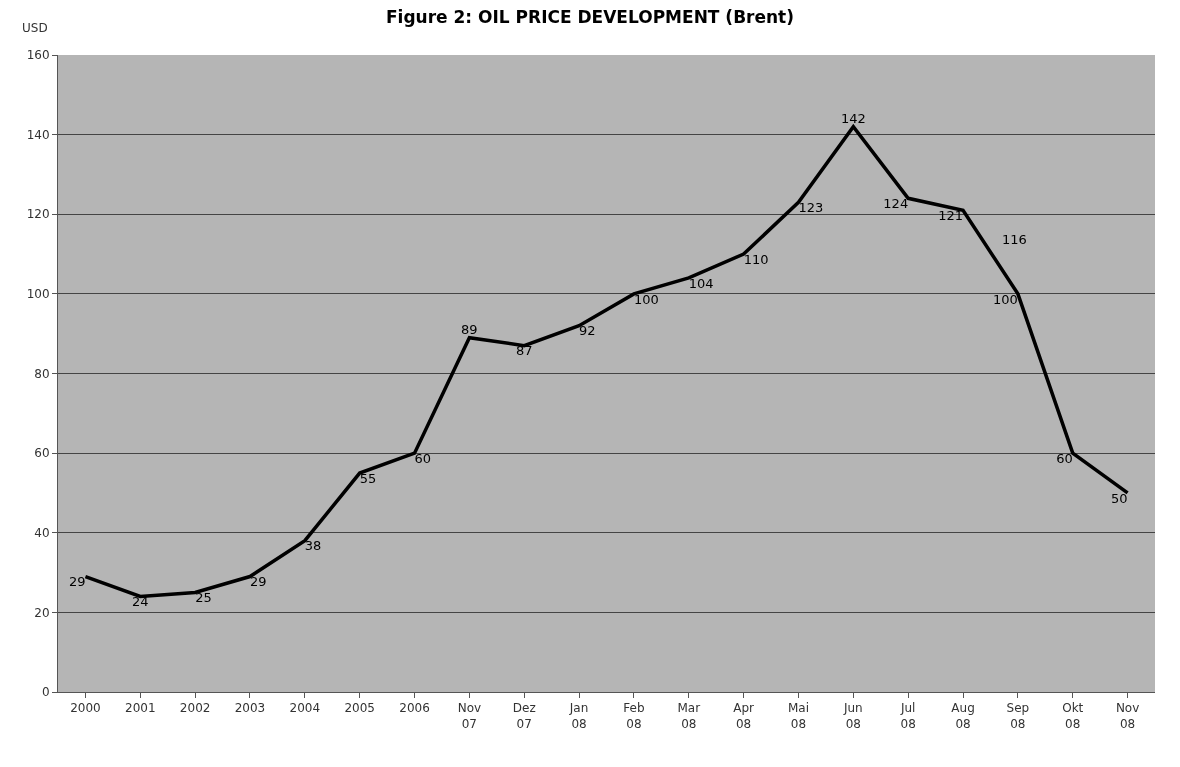  What do you see at coordinates (368, 478) in the screenshot?
I see `data-label: 55` at bounding box center [368, 478].